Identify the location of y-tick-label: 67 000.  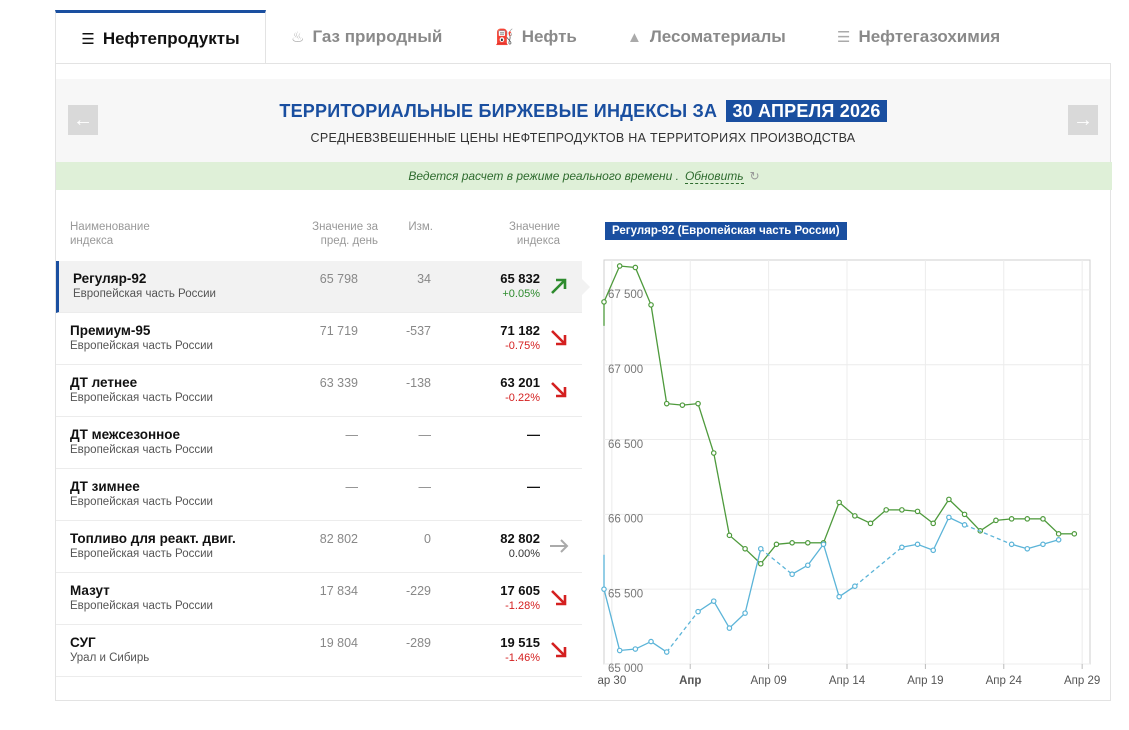
(625, 370).